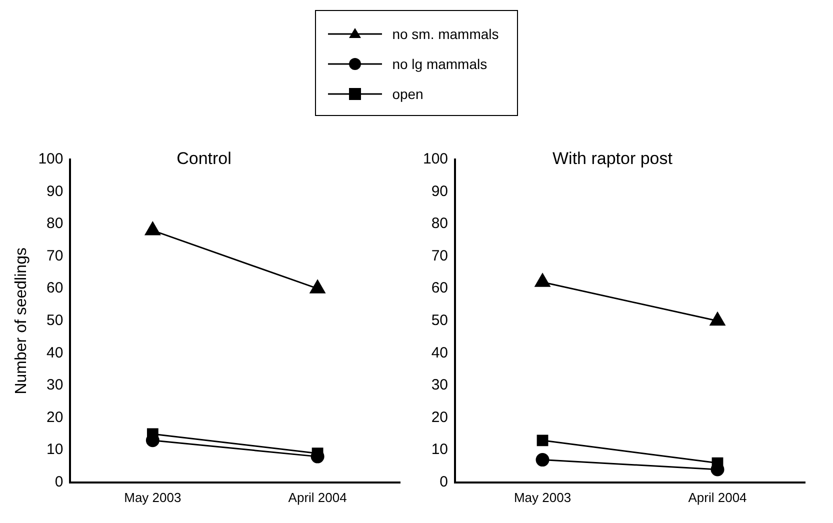 The image size is (833, 523). I want to click on legend-label: no lg mammals, so click(440, 64).